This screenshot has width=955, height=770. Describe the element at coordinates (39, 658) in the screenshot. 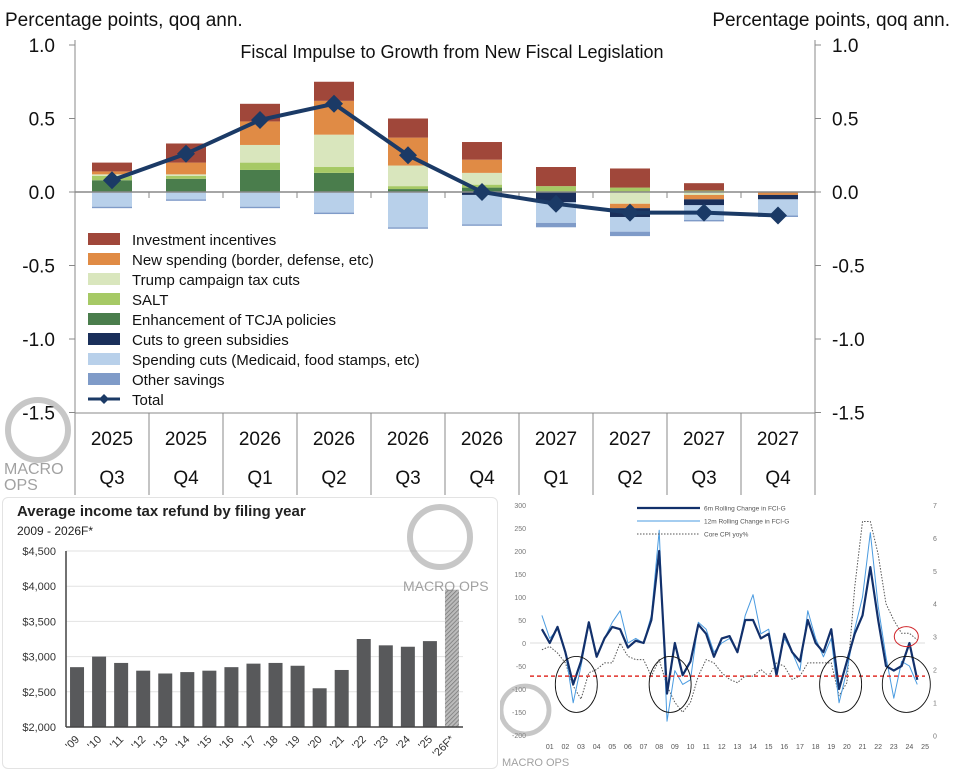

I see `y-tick-label: $3,000` at that location.